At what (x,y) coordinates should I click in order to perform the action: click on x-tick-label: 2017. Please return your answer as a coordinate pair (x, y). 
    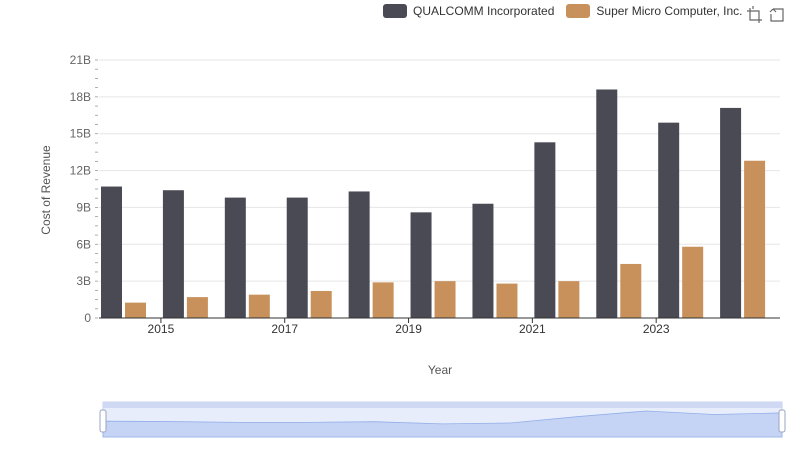
    Looking at the image, I should click on (284, 329).